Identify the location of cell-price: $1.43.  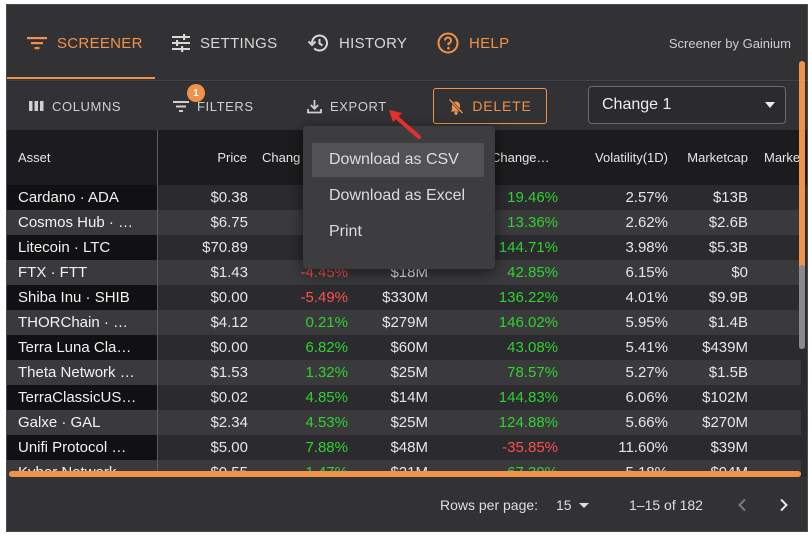
(229, 272).